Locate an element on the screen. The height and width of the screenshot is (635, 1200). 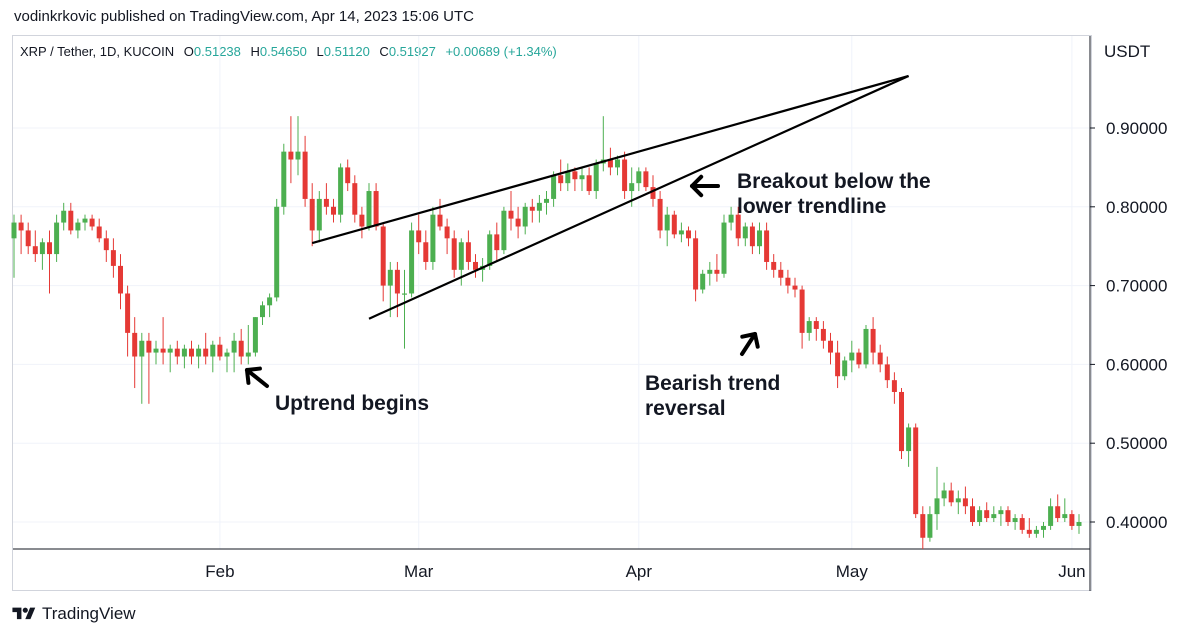
tradingview-footer: TradingView is located at coordinates (74, 614).